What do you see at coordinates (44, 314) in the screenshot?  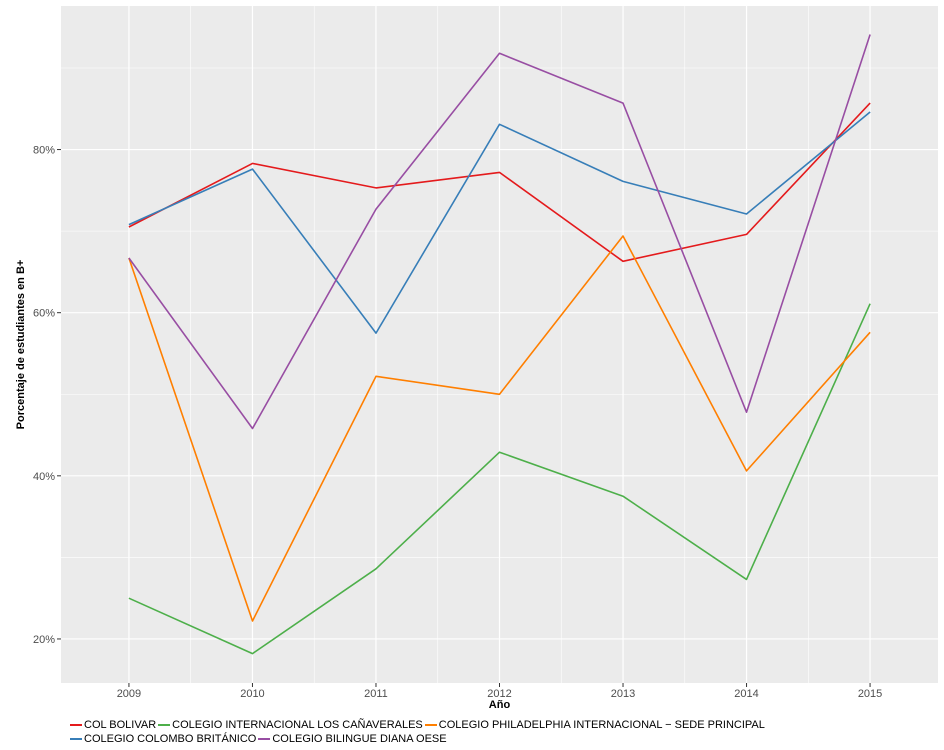 I see `y-tick-label: 60%` at bounding box center [44, 314].